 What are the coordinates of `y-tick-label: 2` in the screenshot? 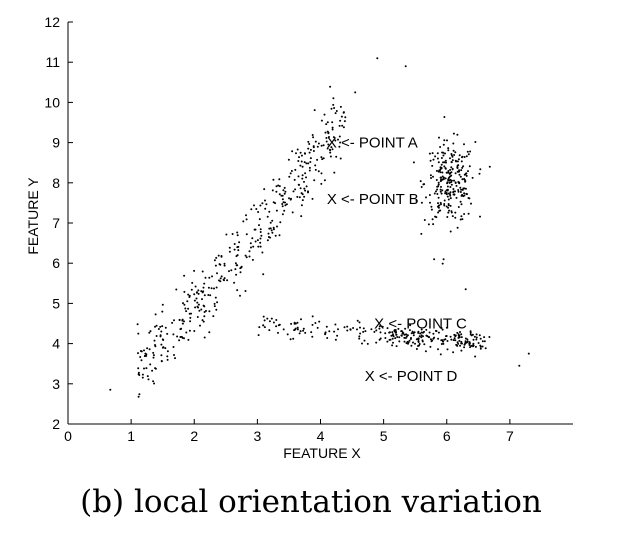 It's located at (56, 424).